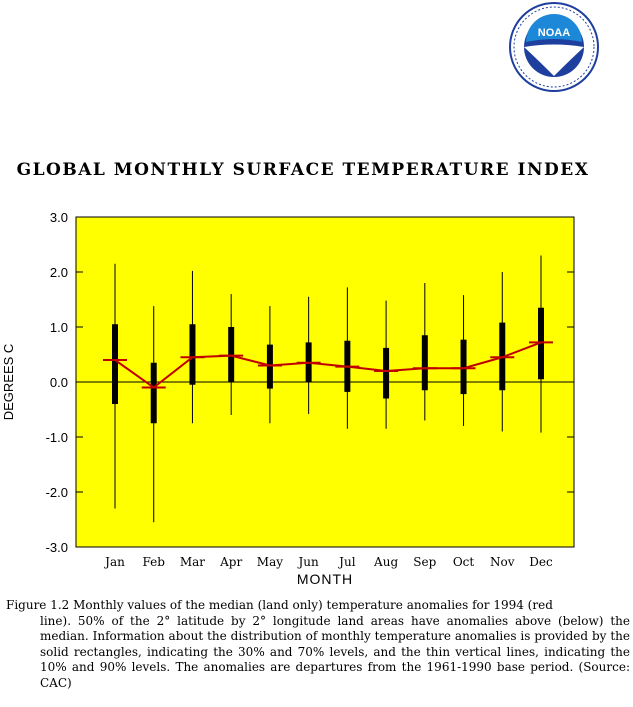  Describe the element at coordinates (57, 437) in the screenshot. I see `y-tick-label: -1.0` at that location.